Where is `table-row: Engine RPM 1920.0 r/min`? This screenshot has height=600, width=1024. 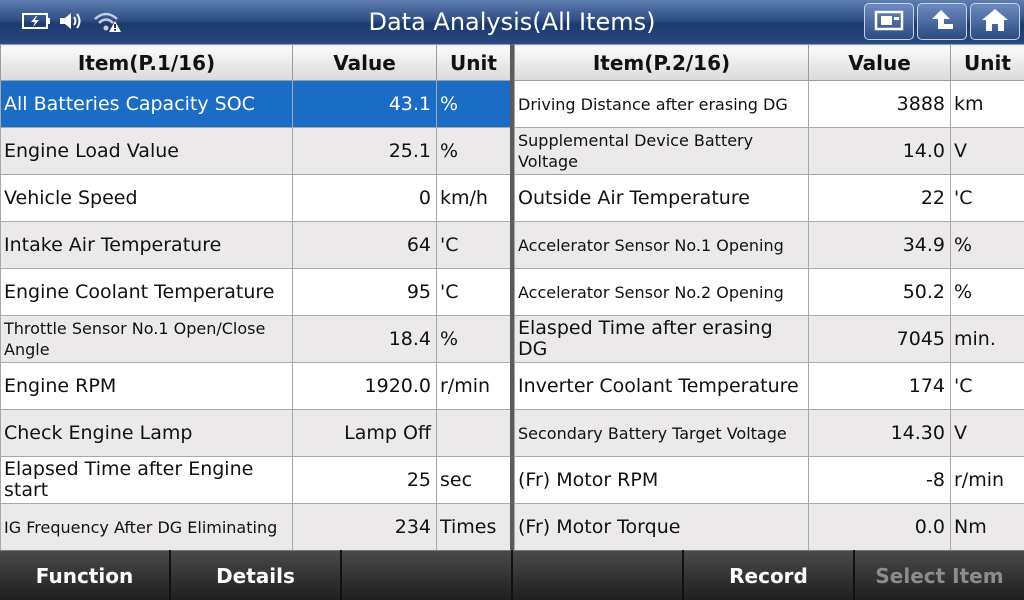
table-row: Engine RPM 1920.0 r/min is located at coordinates (255, 386).